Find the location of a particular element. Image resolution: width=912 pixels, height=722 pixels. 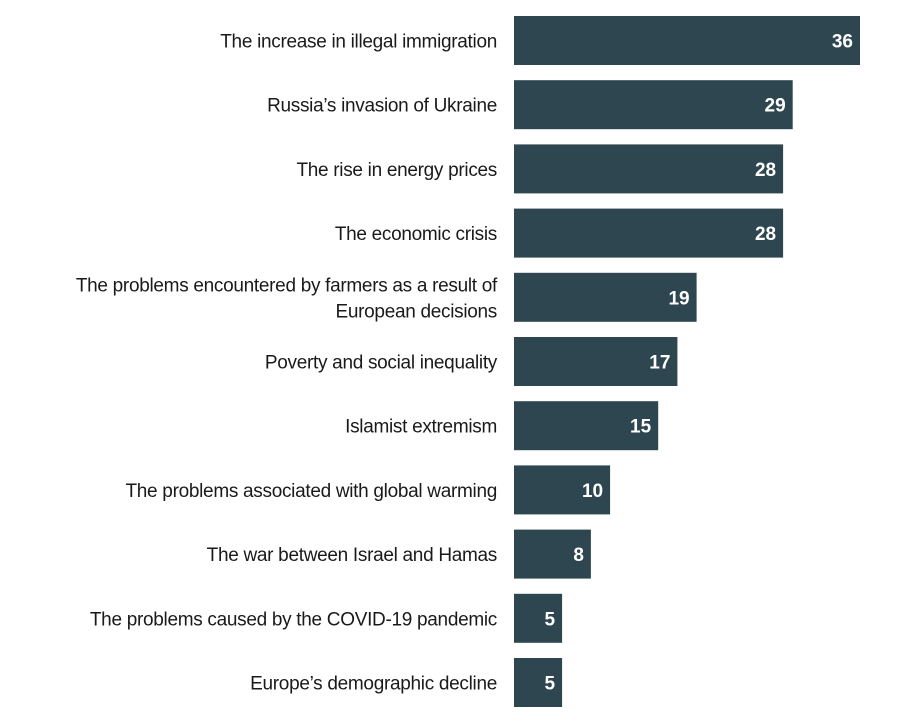

category-label-10-line-0: Europe’s demographic decline is located at coordinates (373, 684).